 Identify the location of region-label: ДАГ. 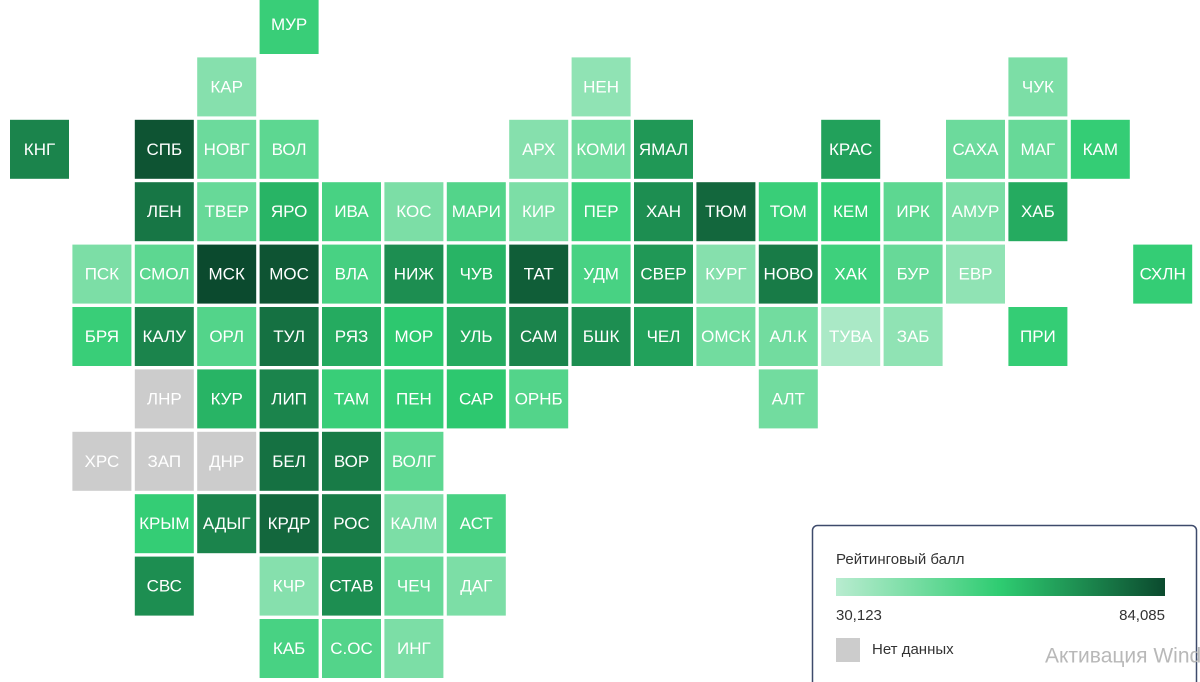
(476, 586).